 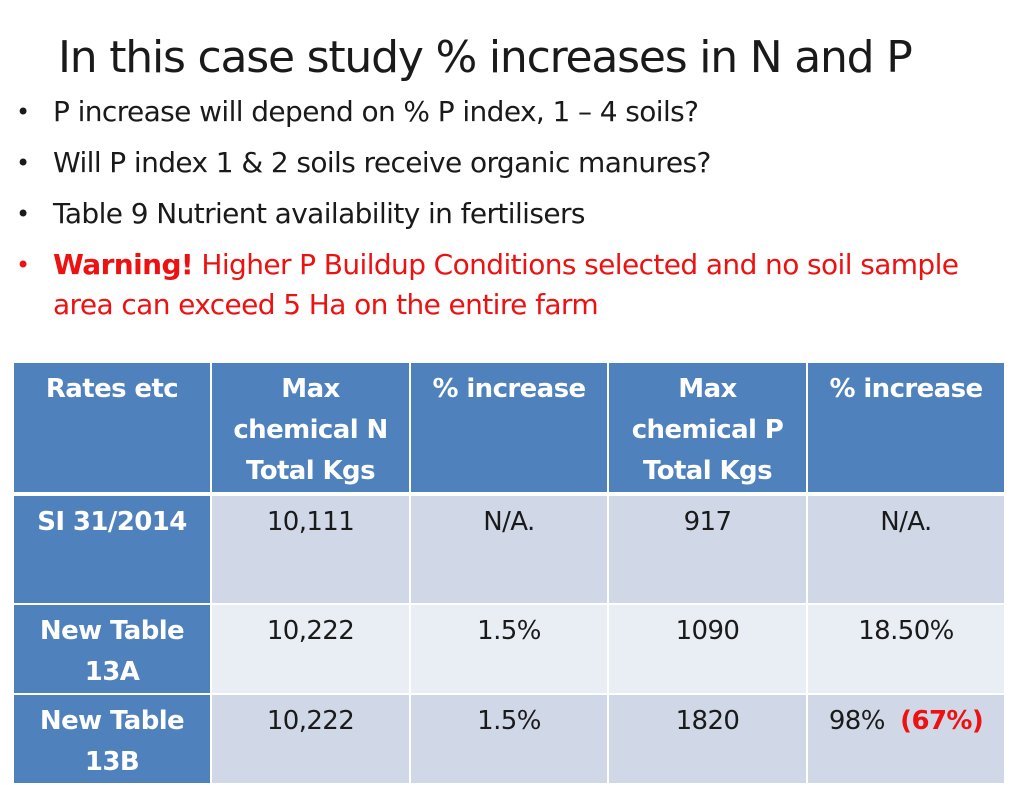 What do you see at coordinates (707, 649) in the screenshot?
I see `cell-p-total: 1090` at bounding box center [707, 649].